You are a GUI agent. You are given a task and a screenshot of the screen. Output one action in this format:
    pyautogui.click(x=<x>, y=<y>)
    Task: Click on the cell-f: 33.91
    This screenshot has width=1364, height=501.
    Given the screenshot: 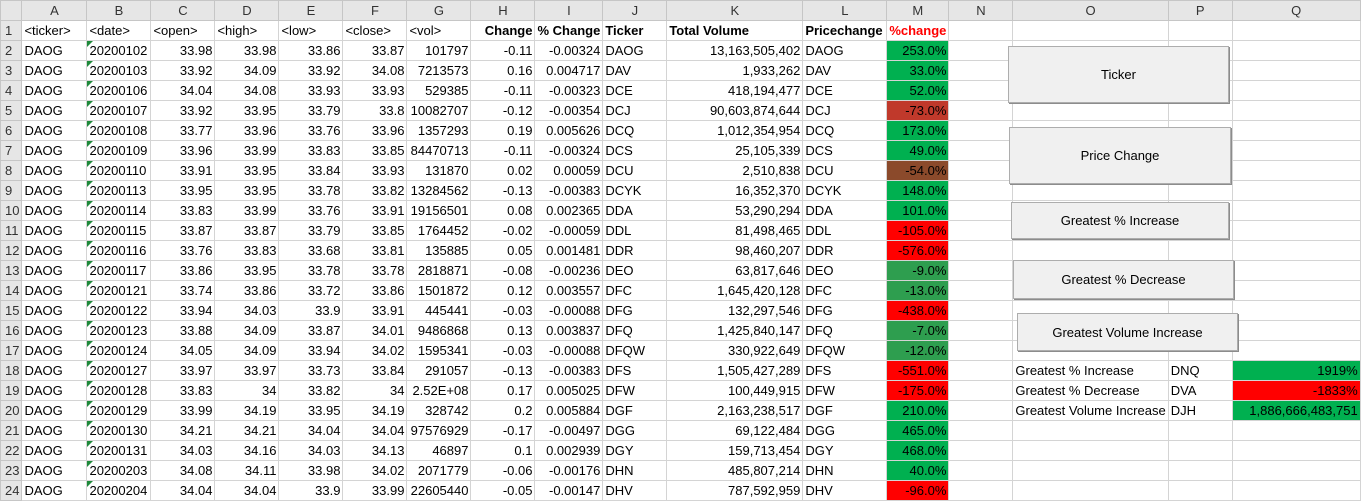 What is the action you would take?
    pyautogui.click(x=375, y=210)
    